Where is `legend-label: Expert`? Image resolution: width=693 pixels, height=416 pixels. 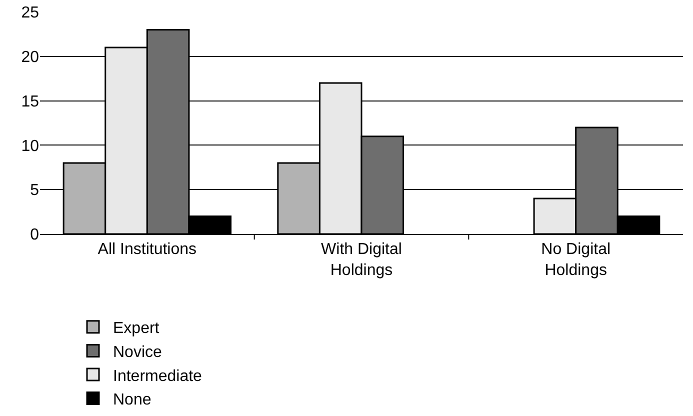
legend-label: Expert is located at coordinates (136, 329).